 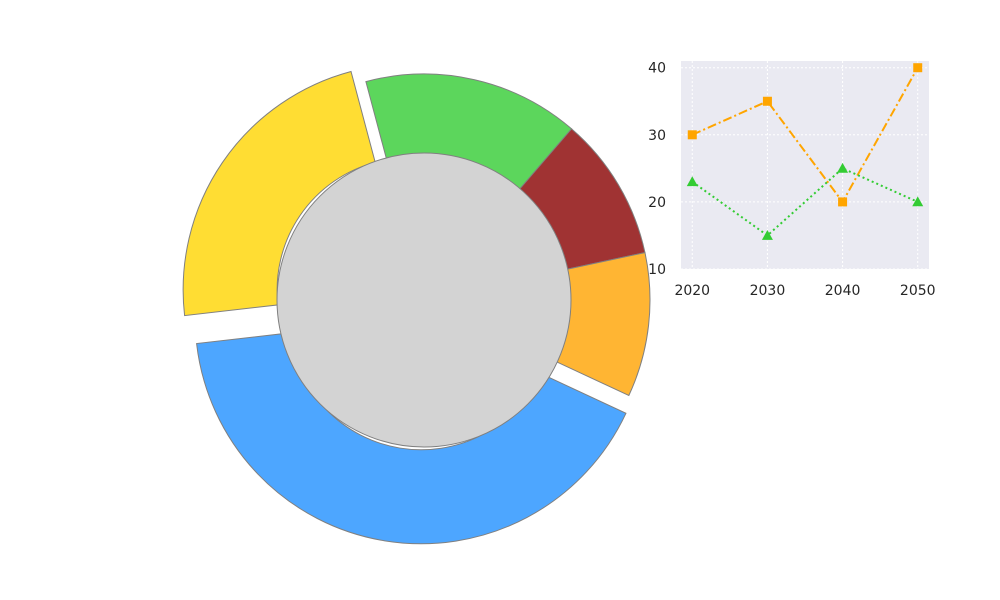 What do you see at coordinates (918, 291) in the screenshot?
I see `x-tick-label: 2050` at bounding box center [918, 291].